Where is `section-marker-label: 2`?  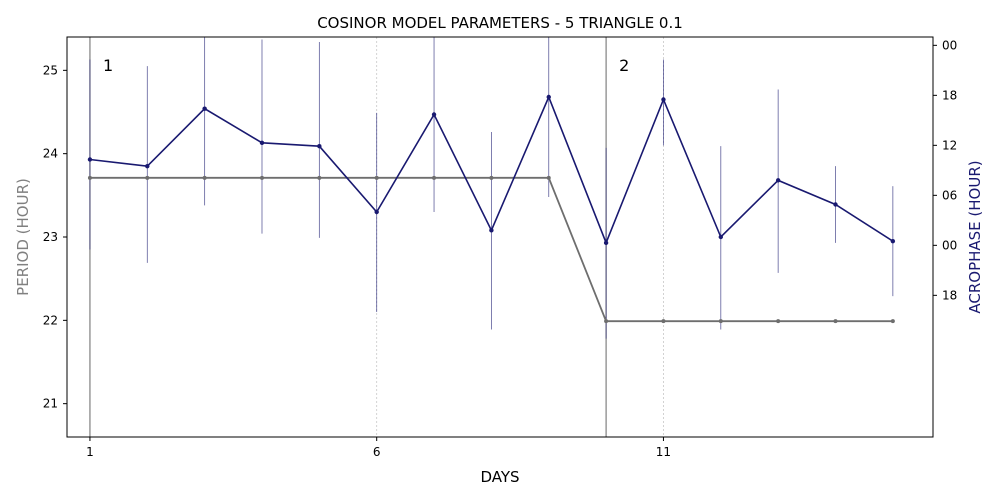 section-marker-label: 2 is located at coordinates (624, 65).